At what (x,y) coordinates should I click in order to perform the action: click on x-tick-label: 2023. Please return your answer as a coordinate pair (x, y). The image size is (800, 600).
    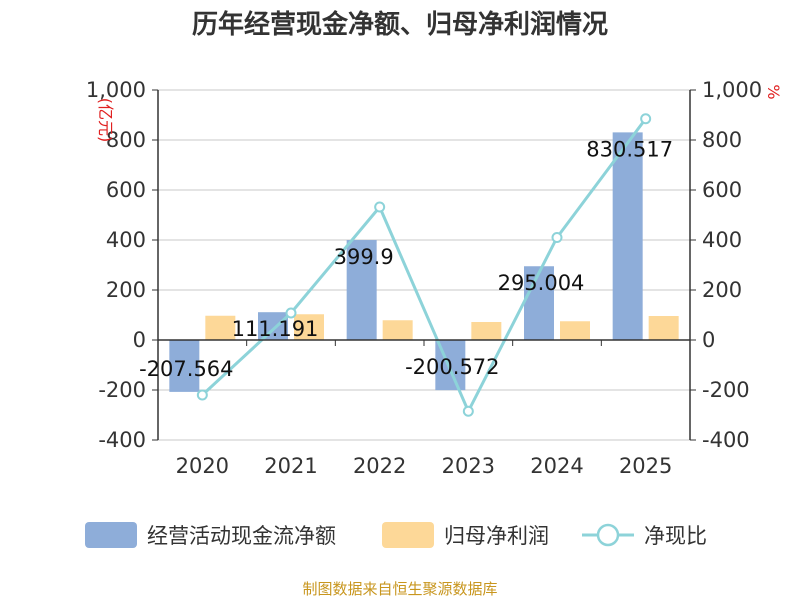
    Looking at the image, I should click on (468, 466).